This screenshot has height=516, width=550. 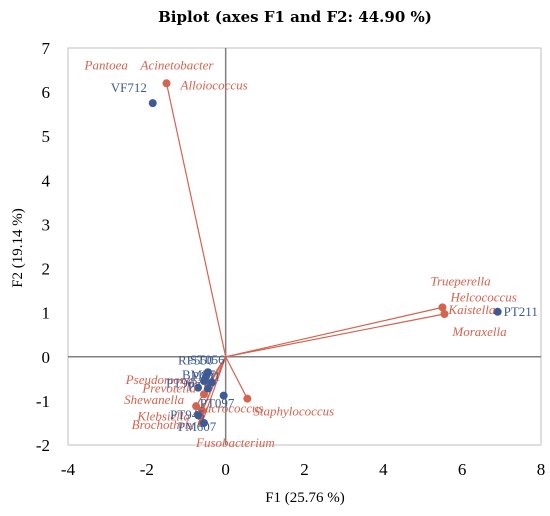 I want to click on variable-label-prevotella: Prevotella, so click(x=168, y=387).